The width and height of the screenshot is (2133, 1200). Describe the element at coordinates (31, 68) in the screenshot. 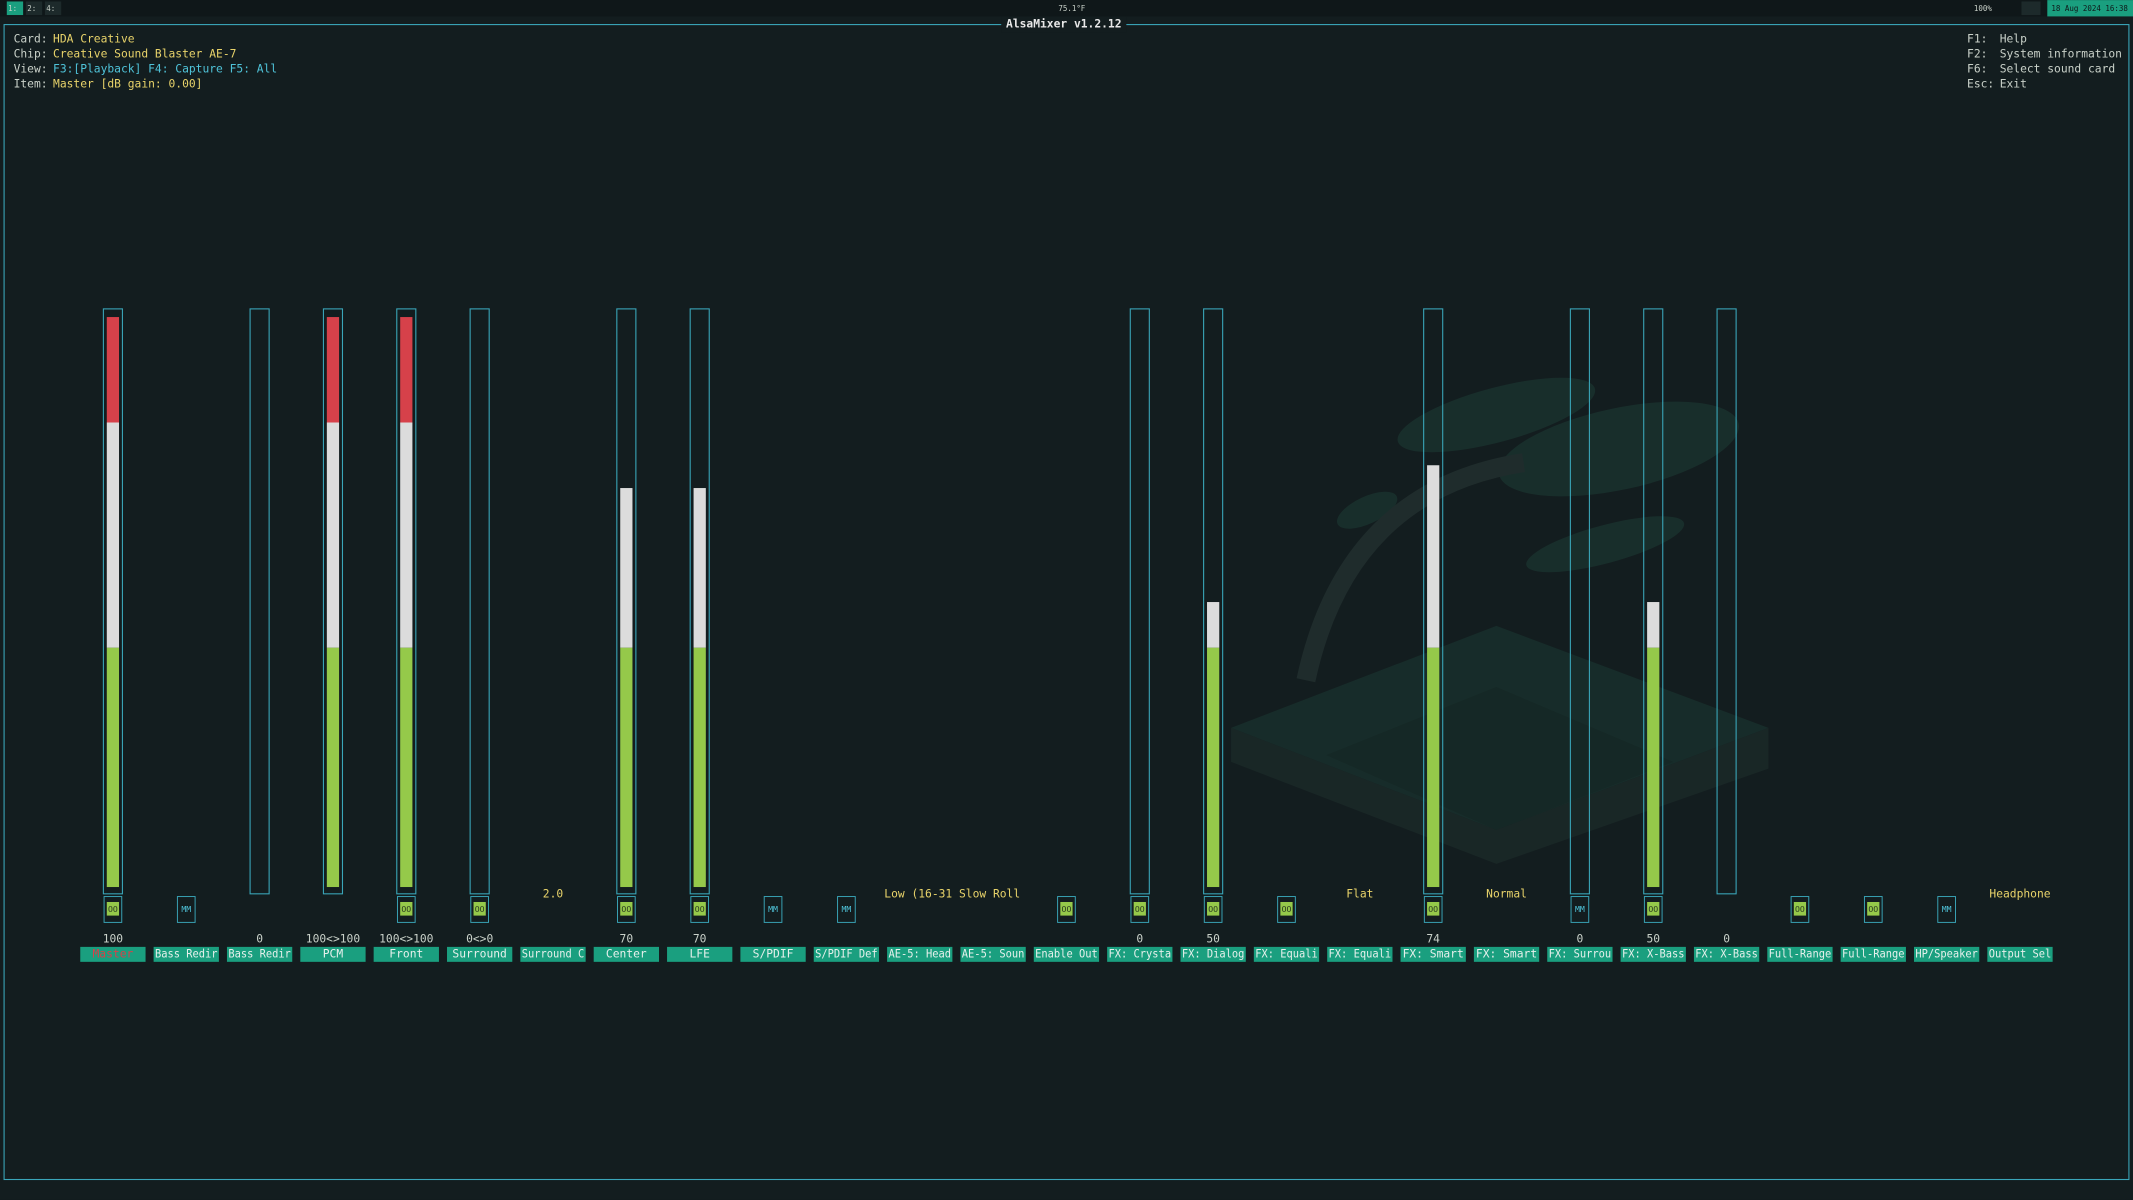

I see `info-label: View:` at that location.